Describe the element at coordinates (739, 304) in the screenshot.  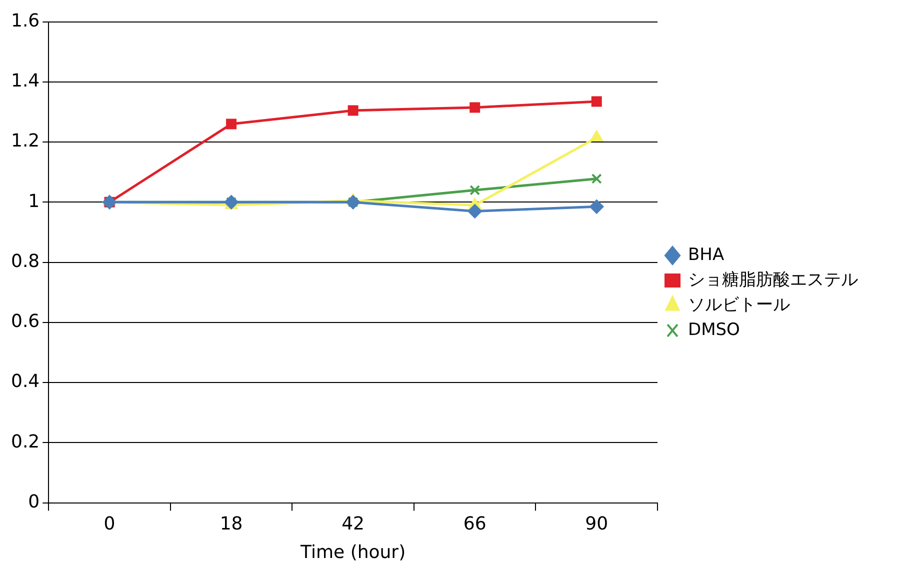
I see `legend-label: ソルビトール` at that location.